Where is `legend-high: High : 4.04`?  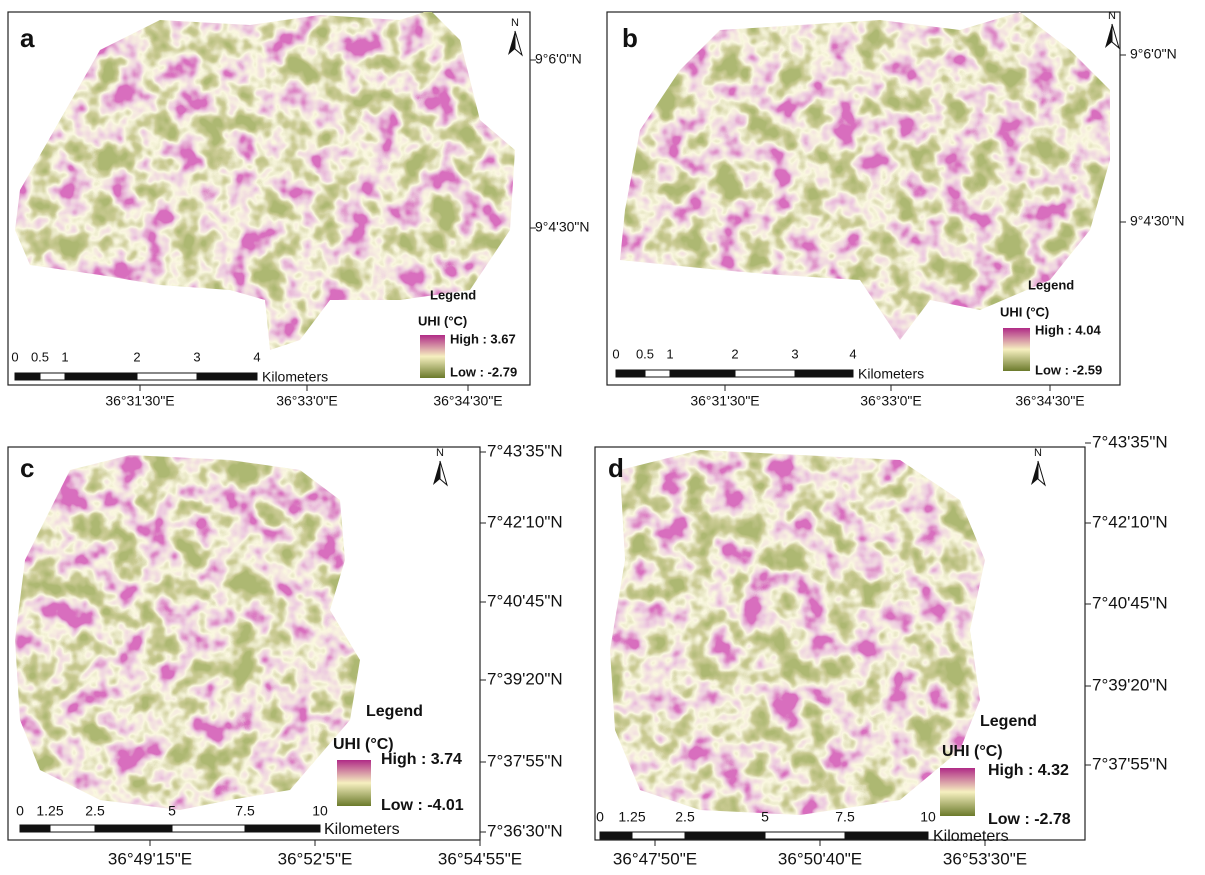 legend-high: High : 4.04 is located at coordinates (1068, 329).